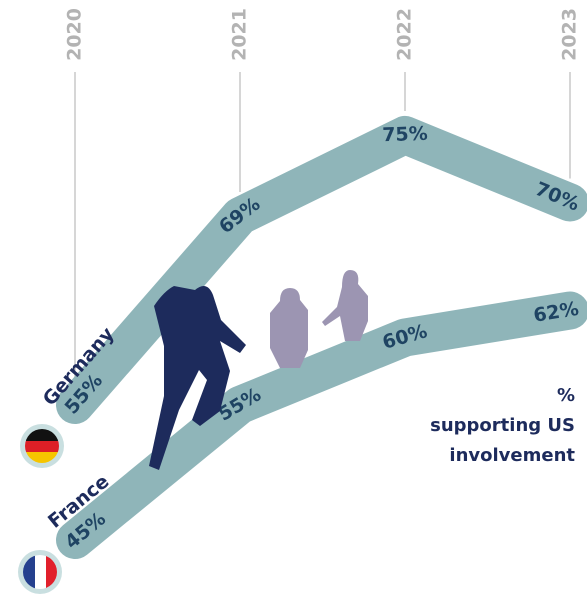 The height and width of the screenshot is (601, 587). I want to click on value-label: 75%, so click(405, 135).